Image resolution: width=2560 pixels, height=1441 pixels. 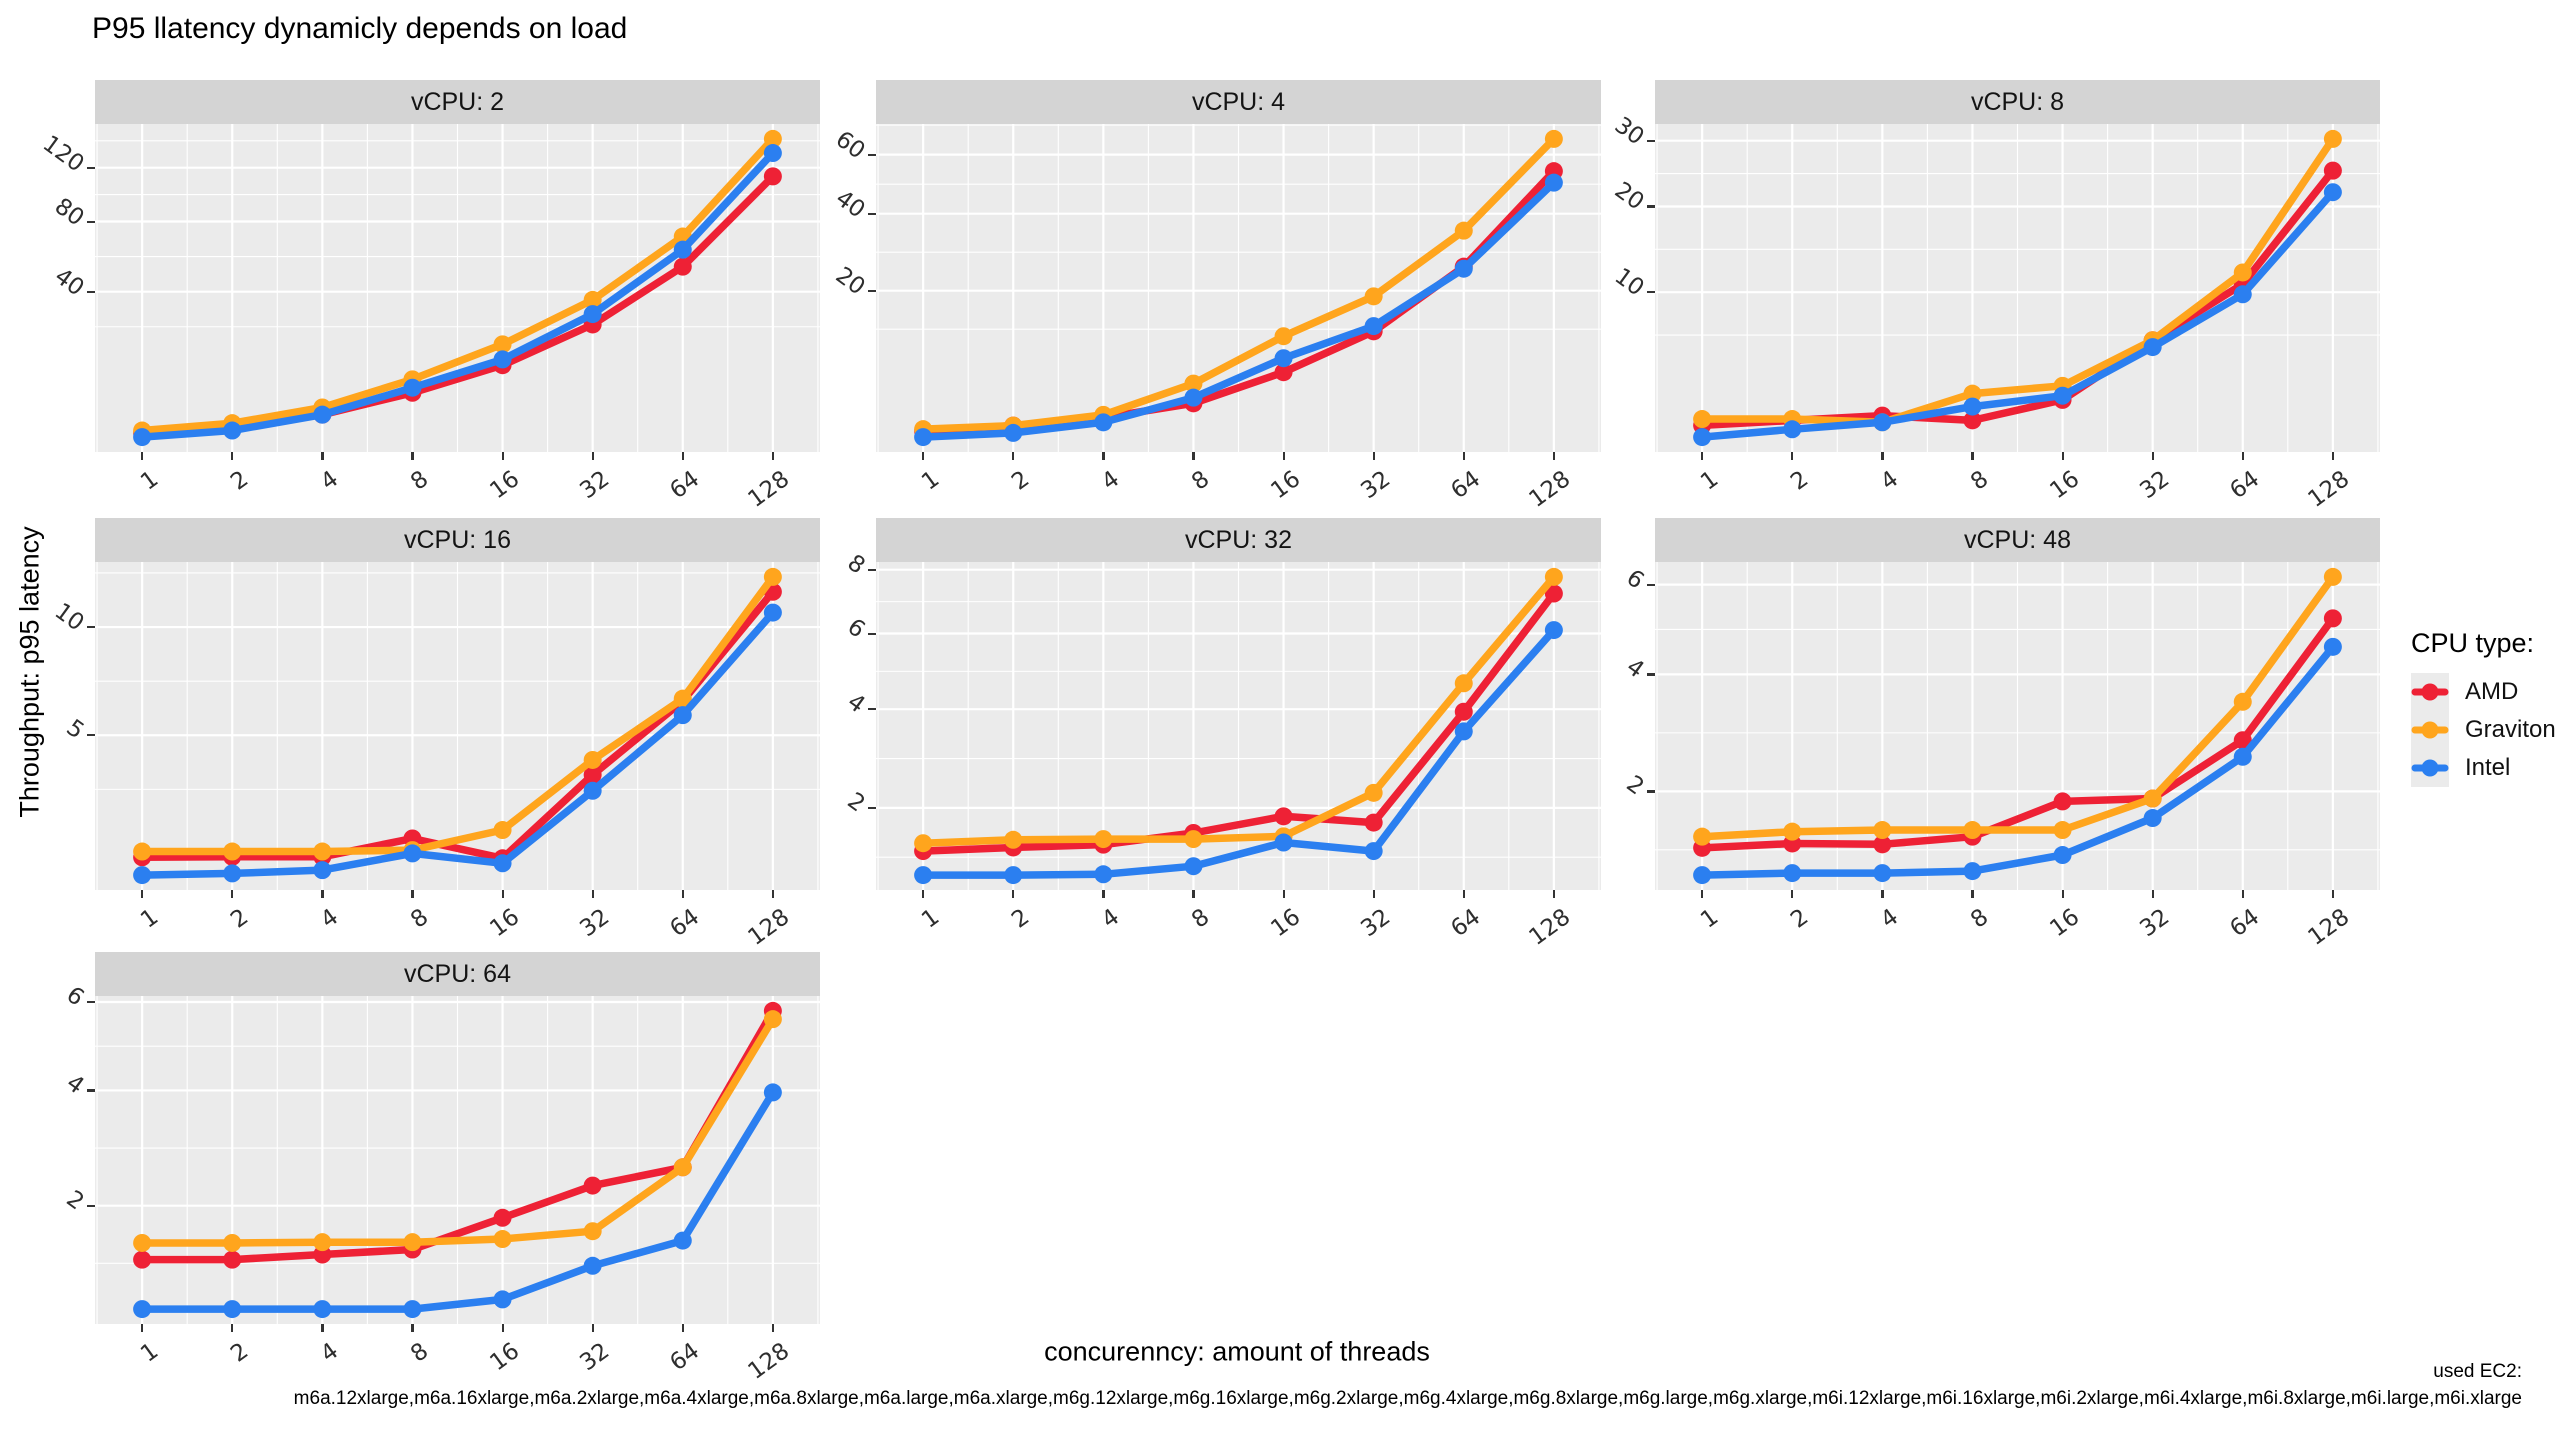 What do you see at coordinates (1238, 540) in the screenshot?
I see `facet-strip: vCPU: 32` at bounding box center [1238, 540].